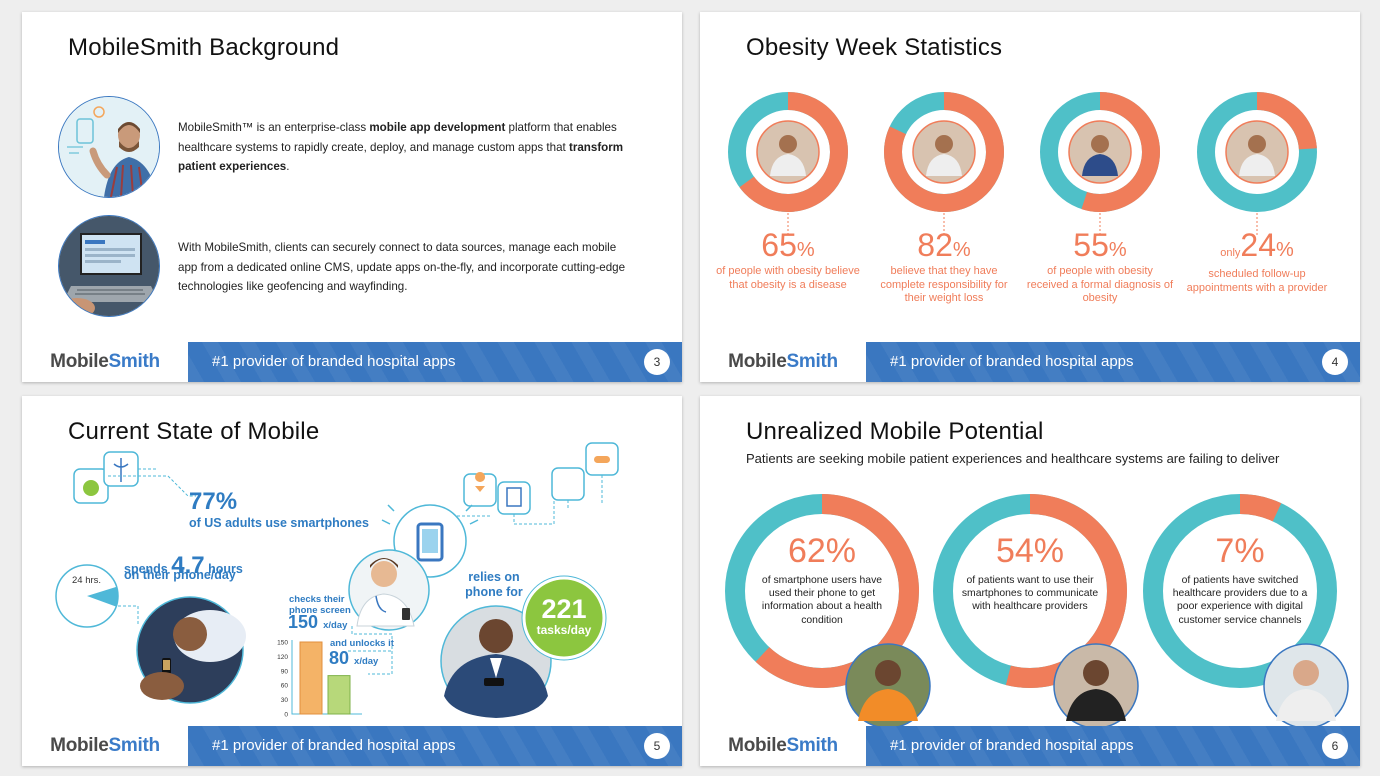  I want to click on adults-smartphone-label: of US adults use smartphones, so click(279, 523).